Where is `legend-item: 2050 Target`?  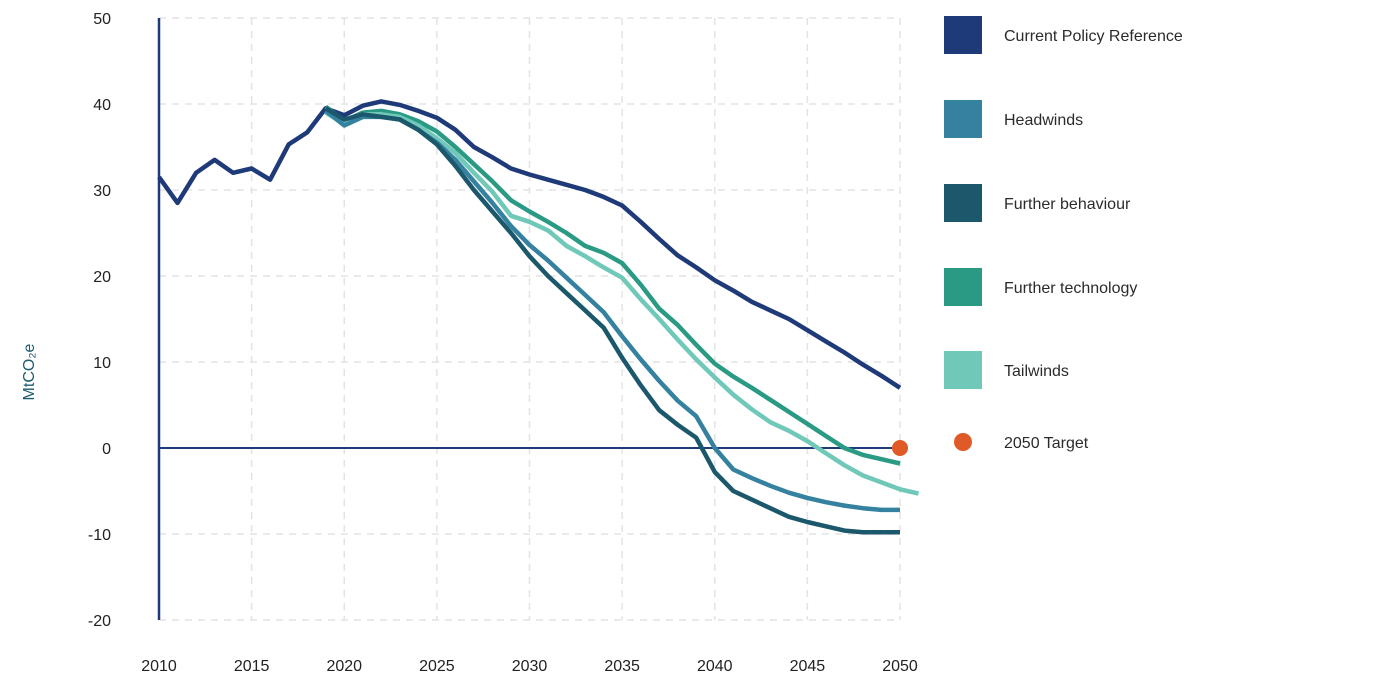 legend-item: 2050 Target is located at coordinates (1021, 442).